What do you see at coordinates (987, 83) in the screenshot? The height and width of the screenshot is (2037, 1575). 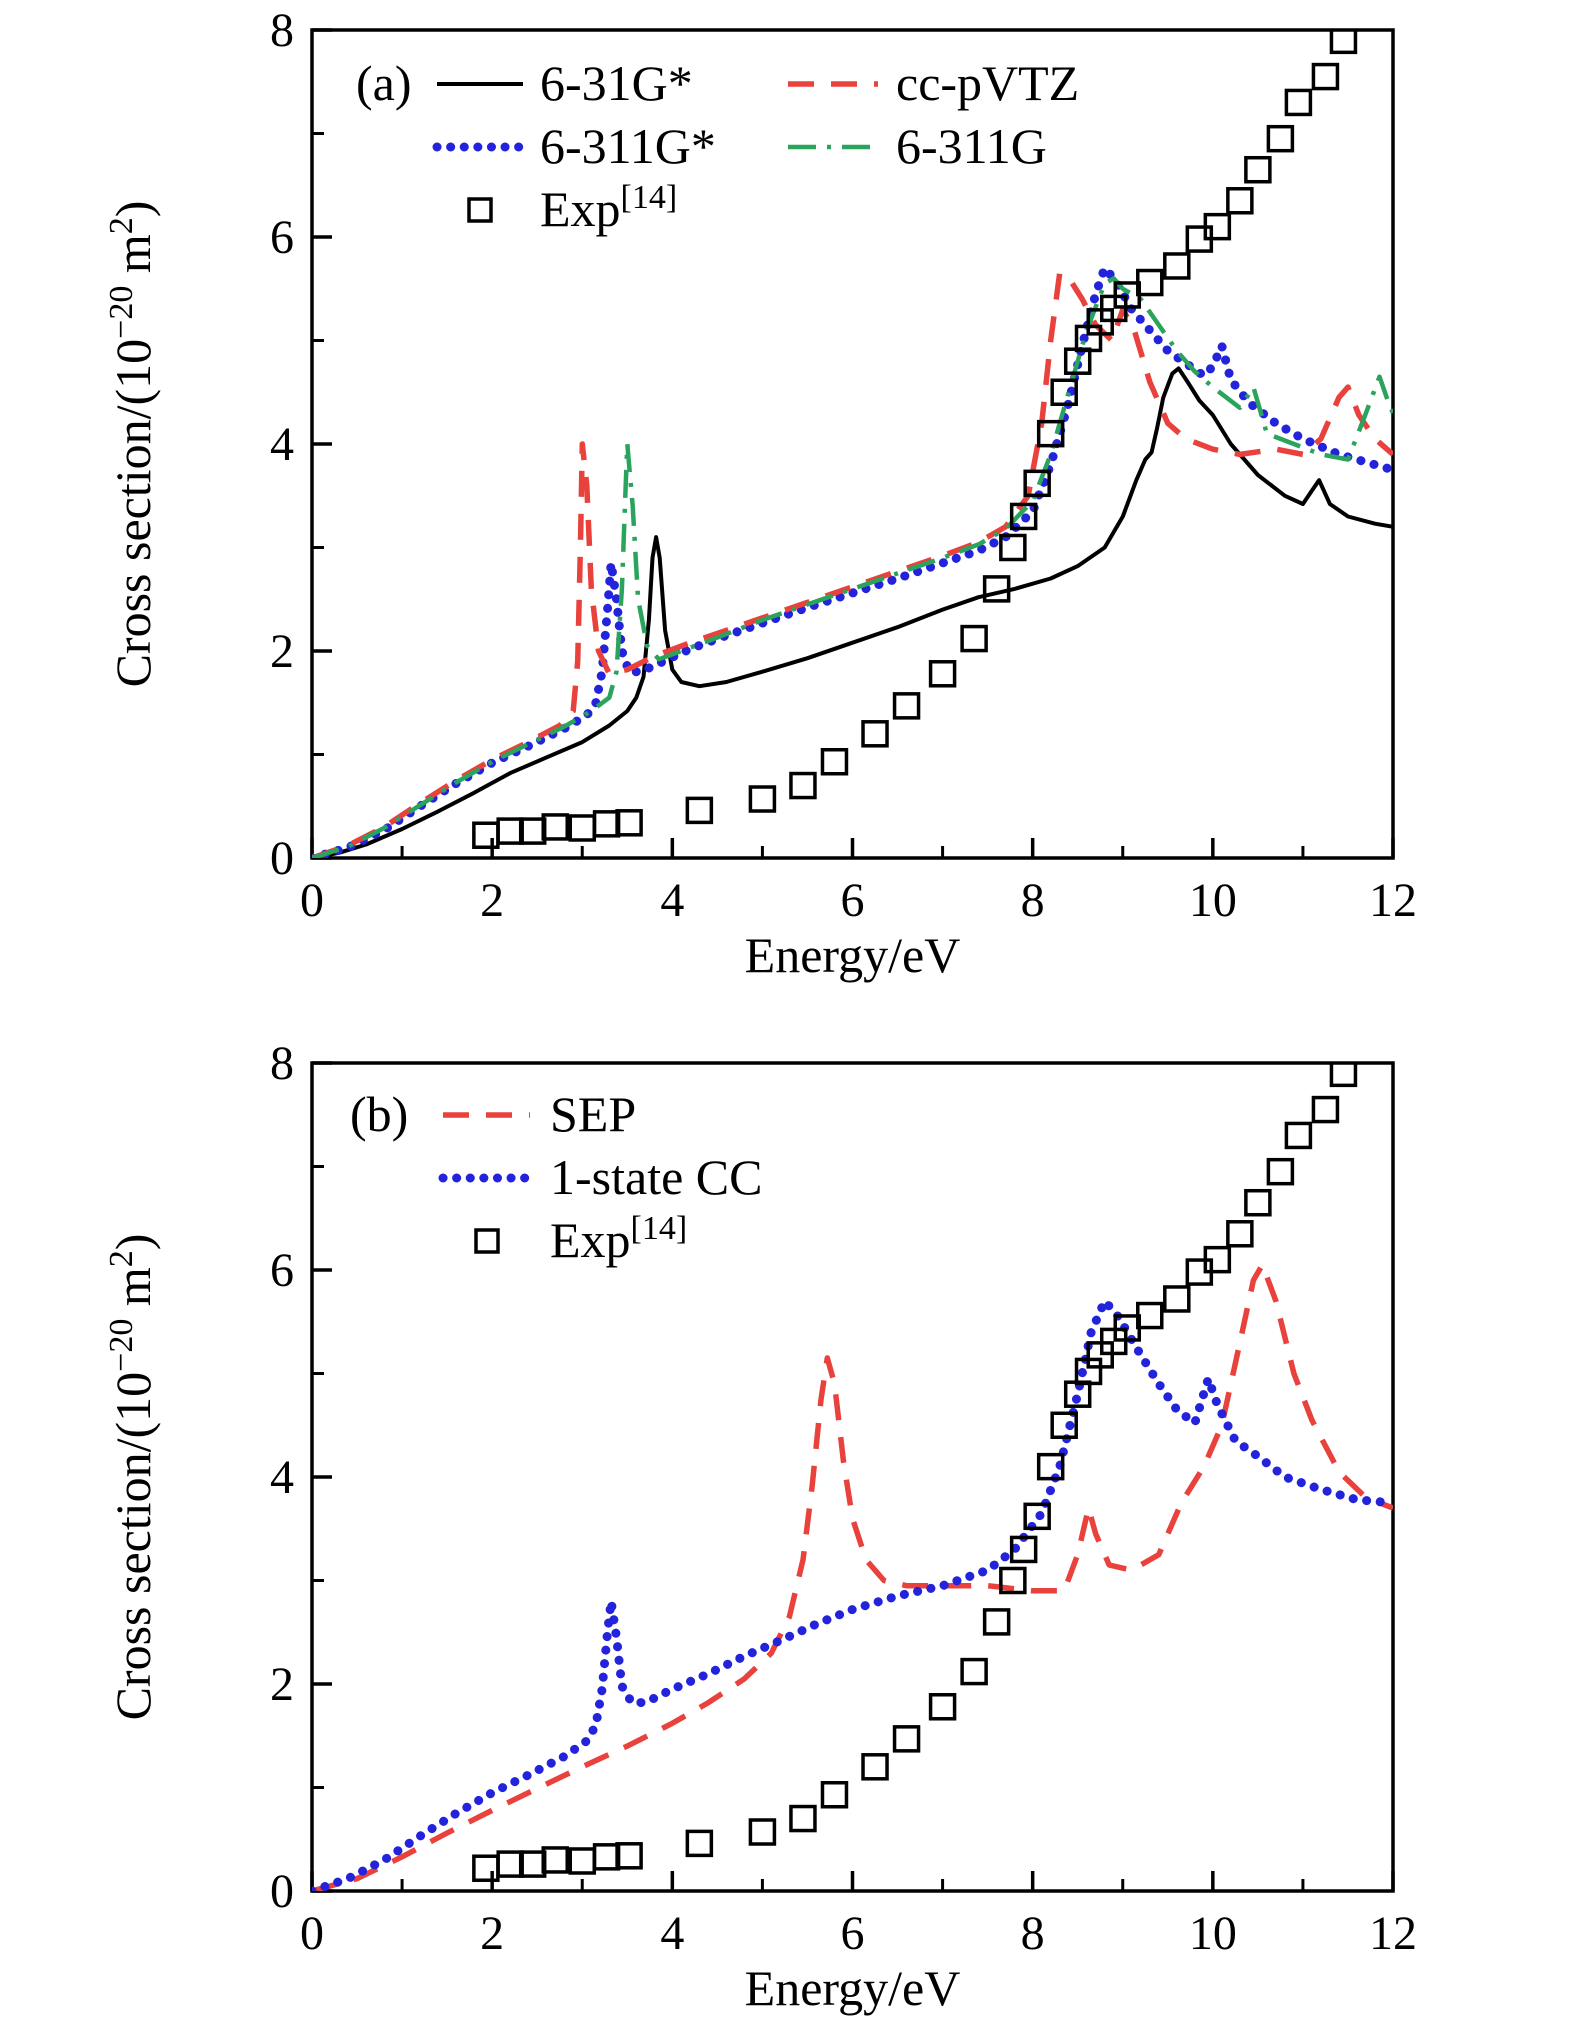 I see `legend-label: cc-pVTZ` at bounding box center [987, 83].